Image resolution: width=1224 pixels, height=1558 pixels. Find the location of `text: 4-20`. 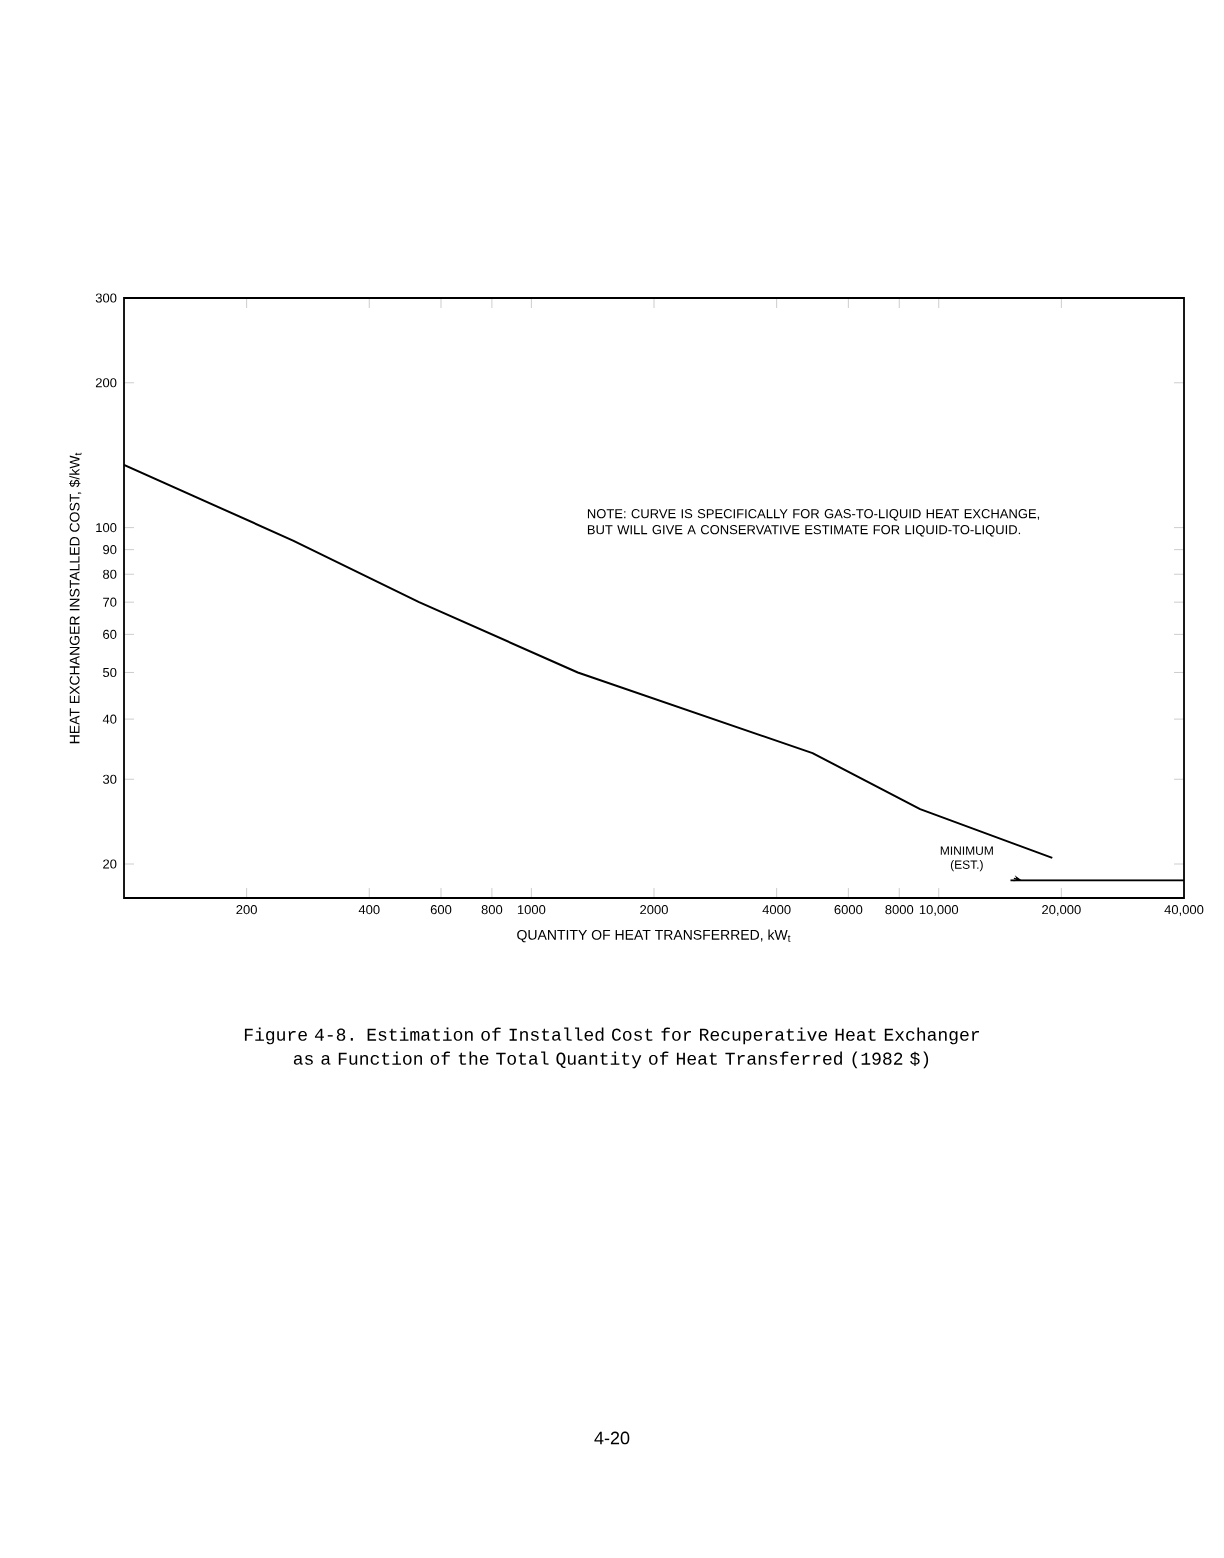

text: 4-20 is located at coordinates (612, 1438).